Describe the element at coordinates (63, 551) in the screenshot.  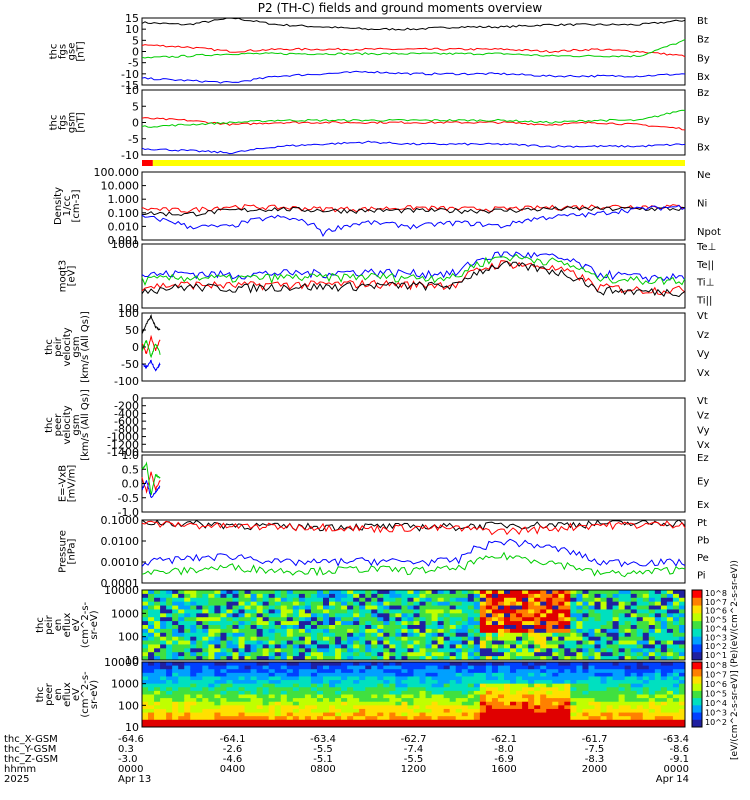
I see `y-axis-label: Pressure` at that location.